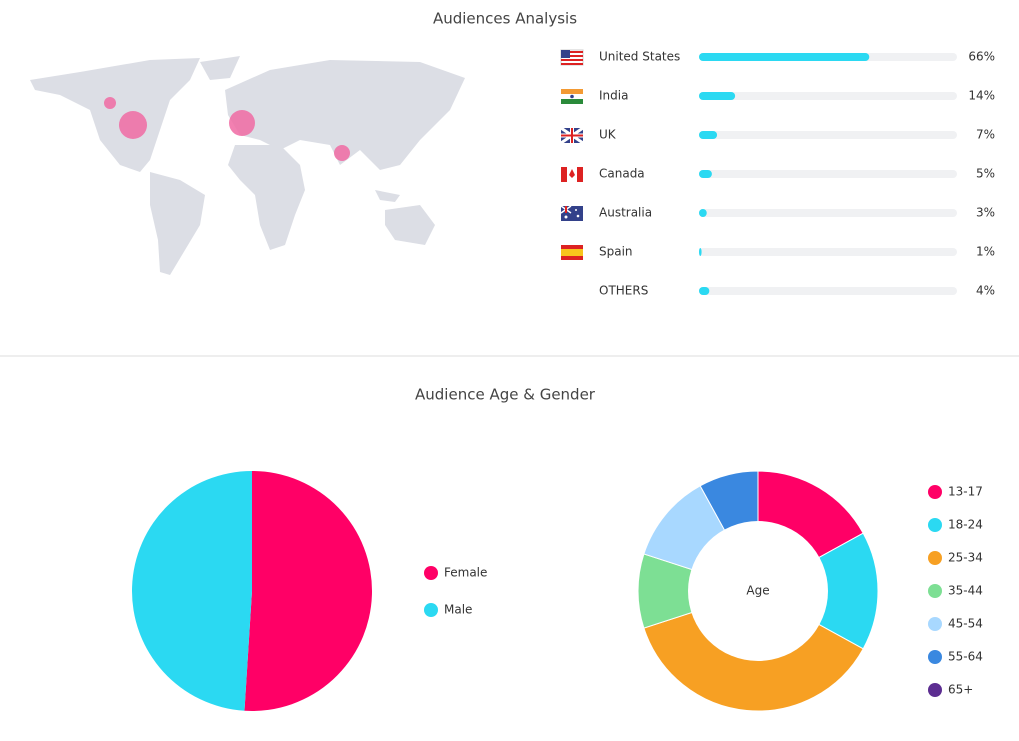 The width and height of the screenshot is (1019, 741). I want to click on country-label: Canada, so click(622, 174).